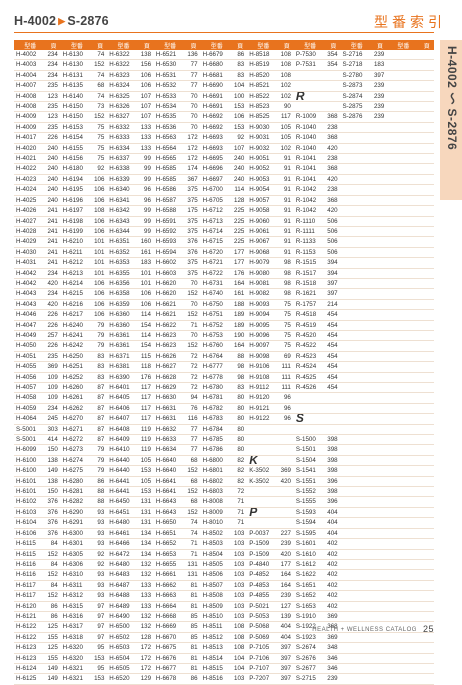 The width and height of the screenshot is (462, 685). What do you see at coordinates (100, 159) in the screenshot?
I see `page-ref: 75` at bounding box center [100, 159].